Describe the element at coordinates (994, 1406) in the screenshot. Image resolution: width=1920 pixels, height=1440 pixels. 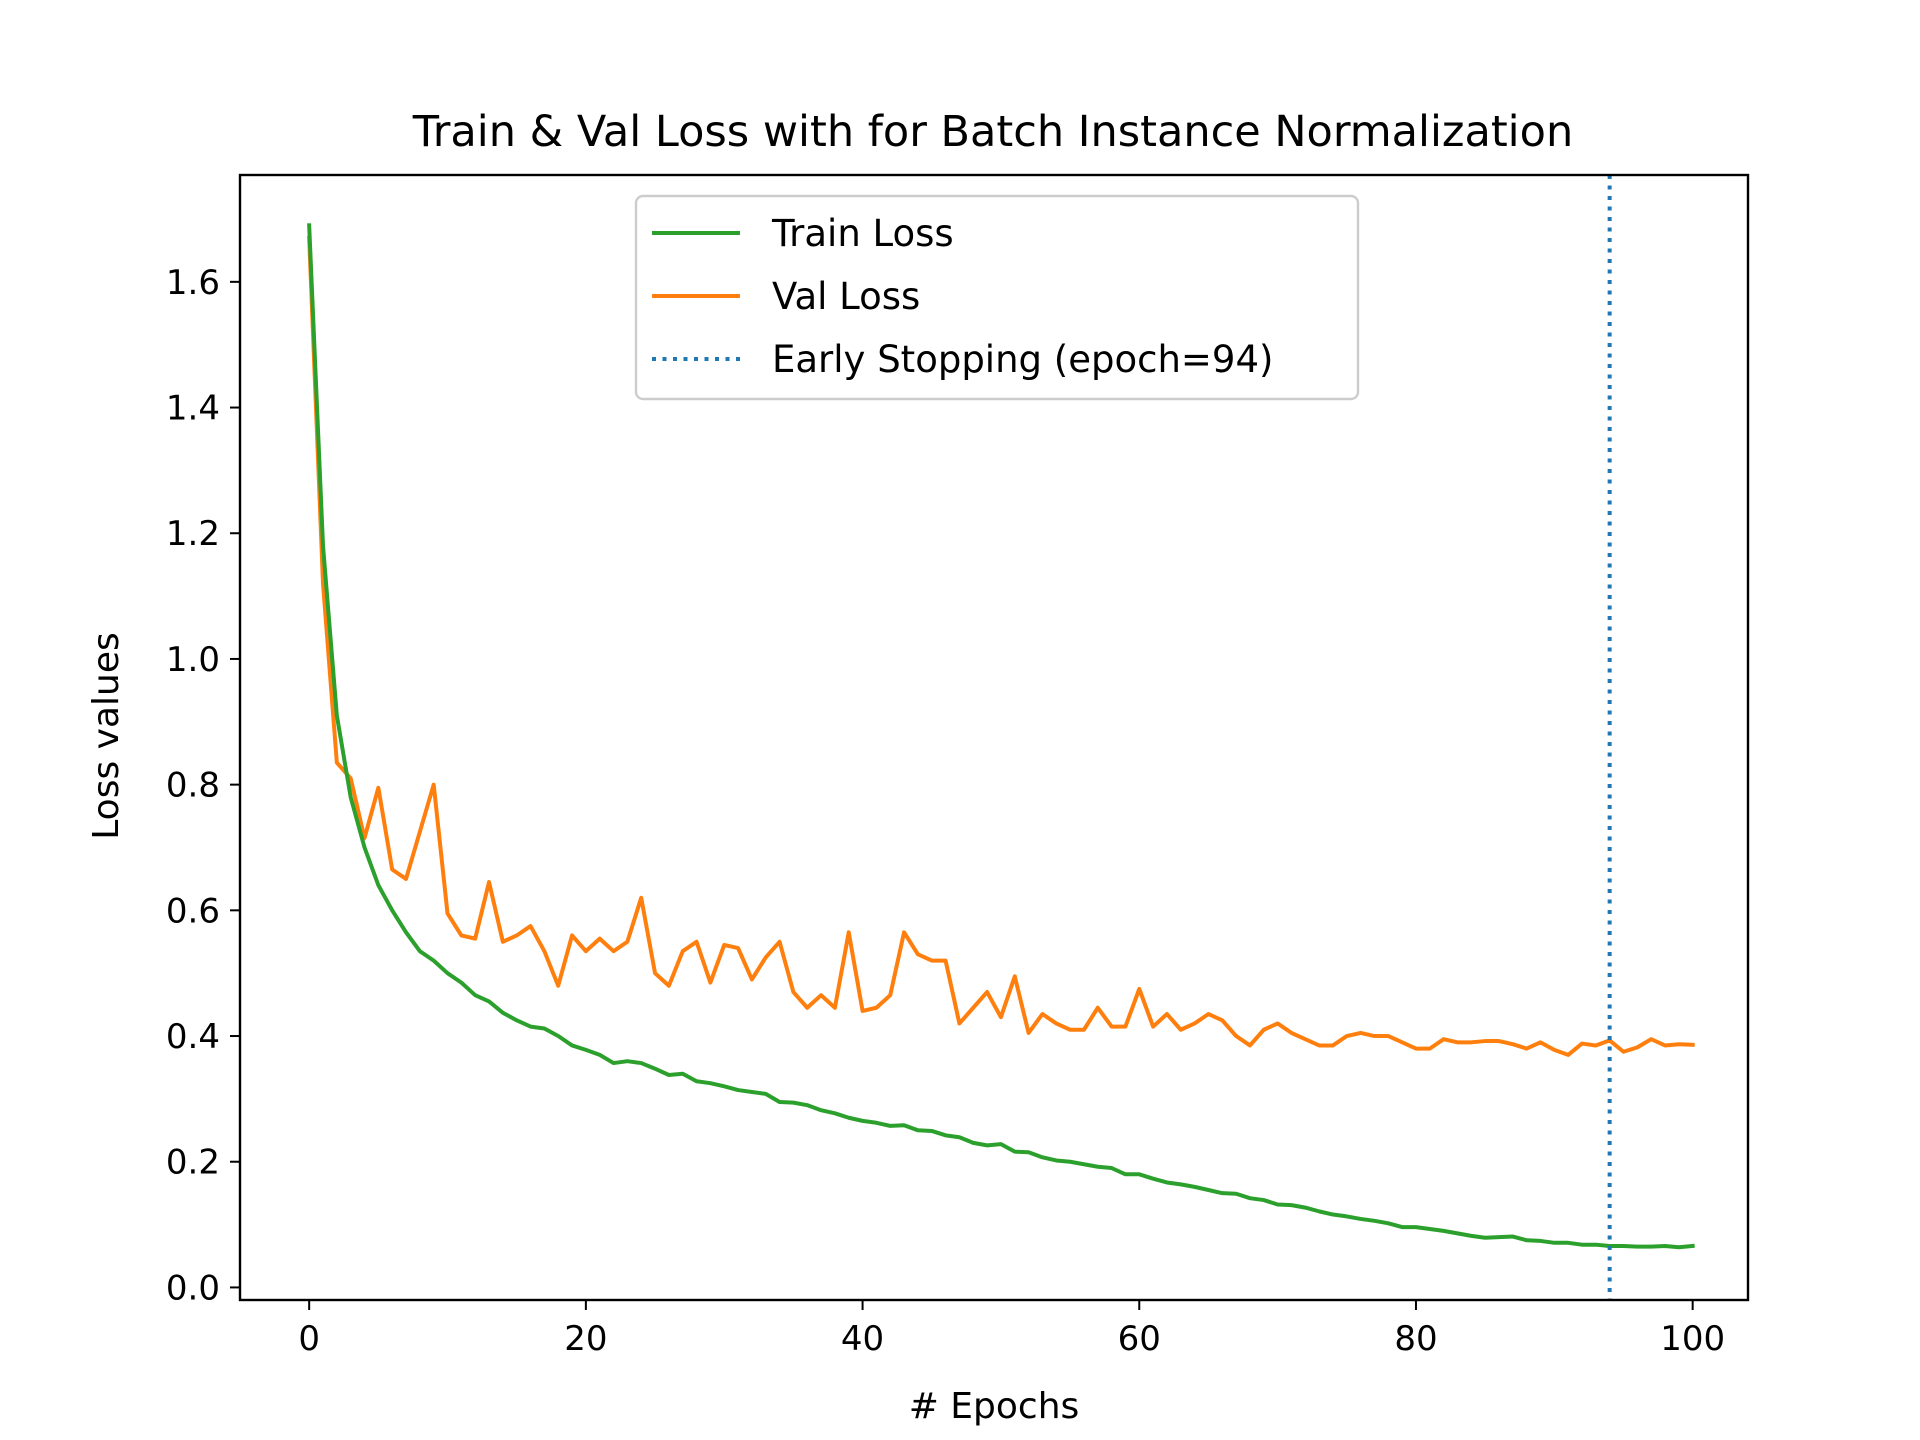
I see `x-axis-label: # Epochs` at that location.